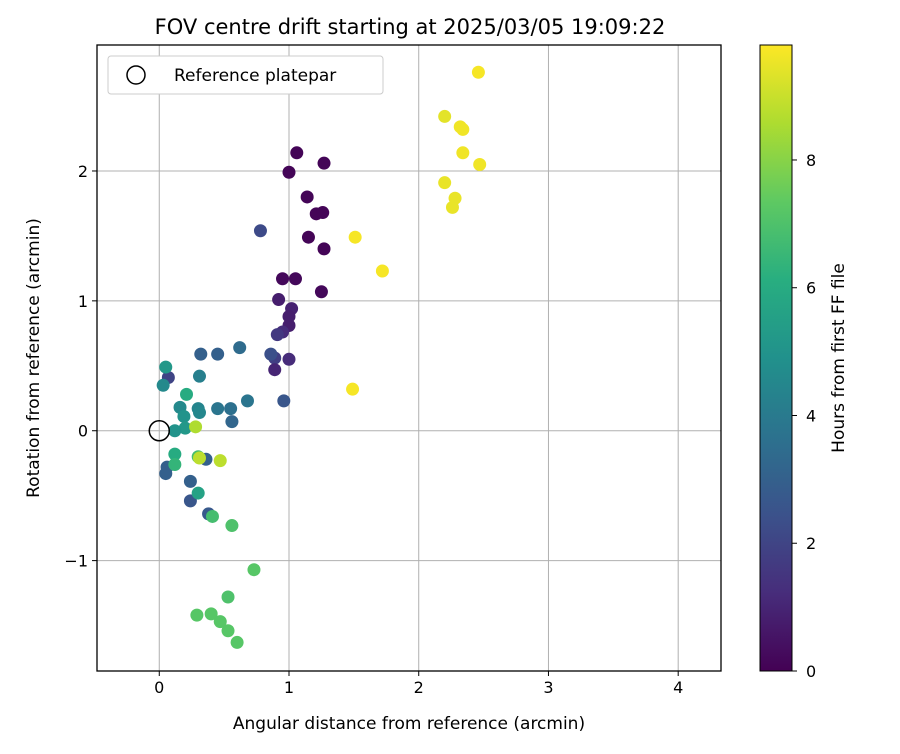 The image size is (900, 754). Describe the element at coordinates (83, 301) in the screenshot. I see `y-tick-label: 1` at that location.